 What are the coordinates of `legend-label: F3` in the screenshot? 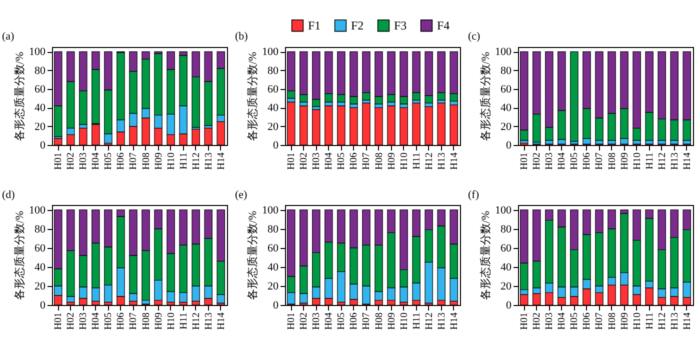 It's located at (400, 25).